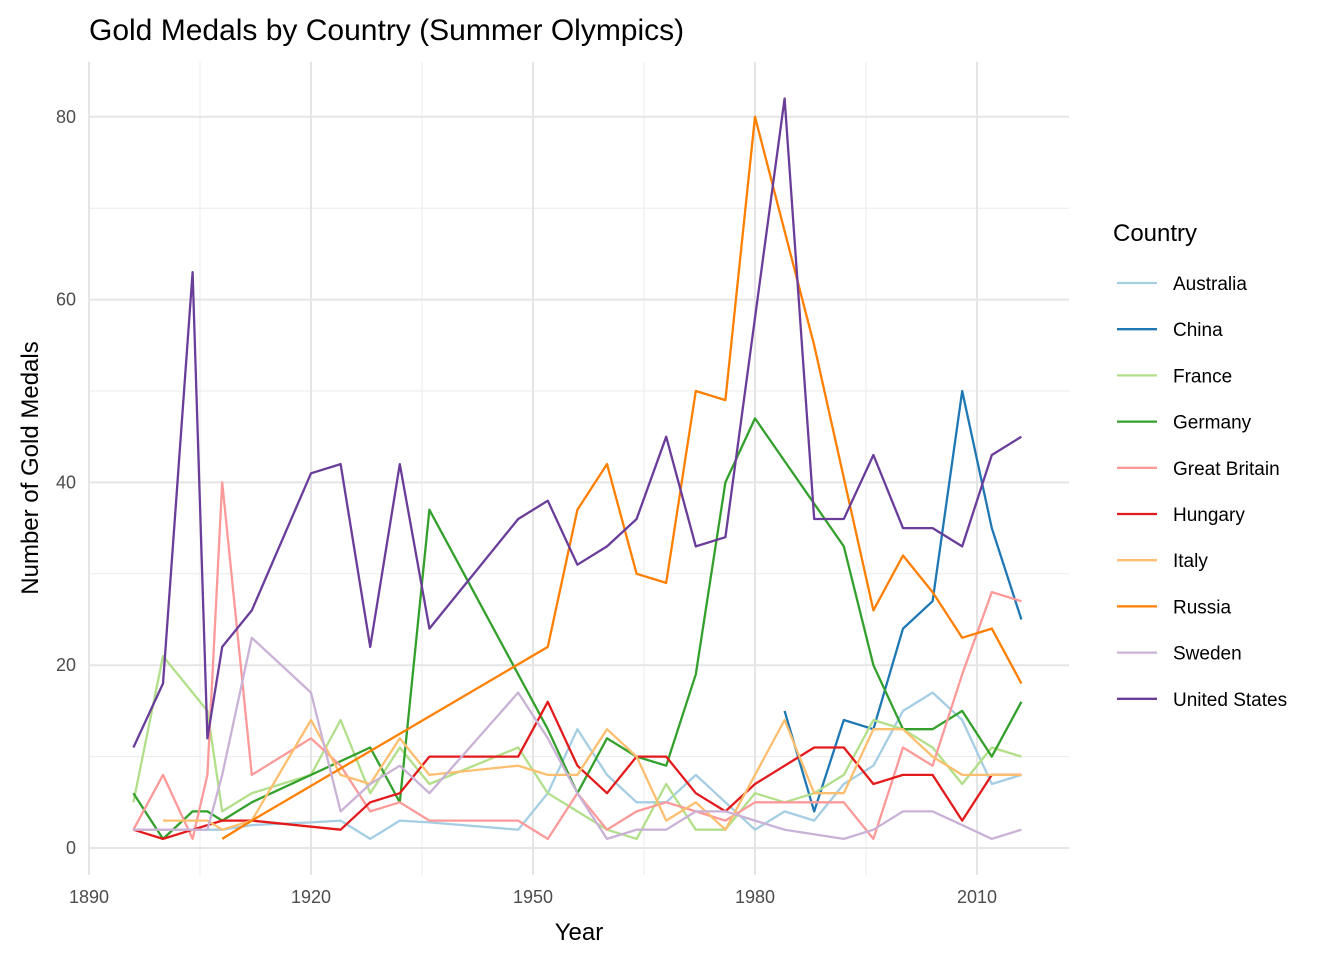 Image resolution: width=1344 pixels, height=960 pixels. What do you see at coordinates (1212, 423) in the screenshot?
I see `legend-label: Germany` at bounding box center [1212, 423].